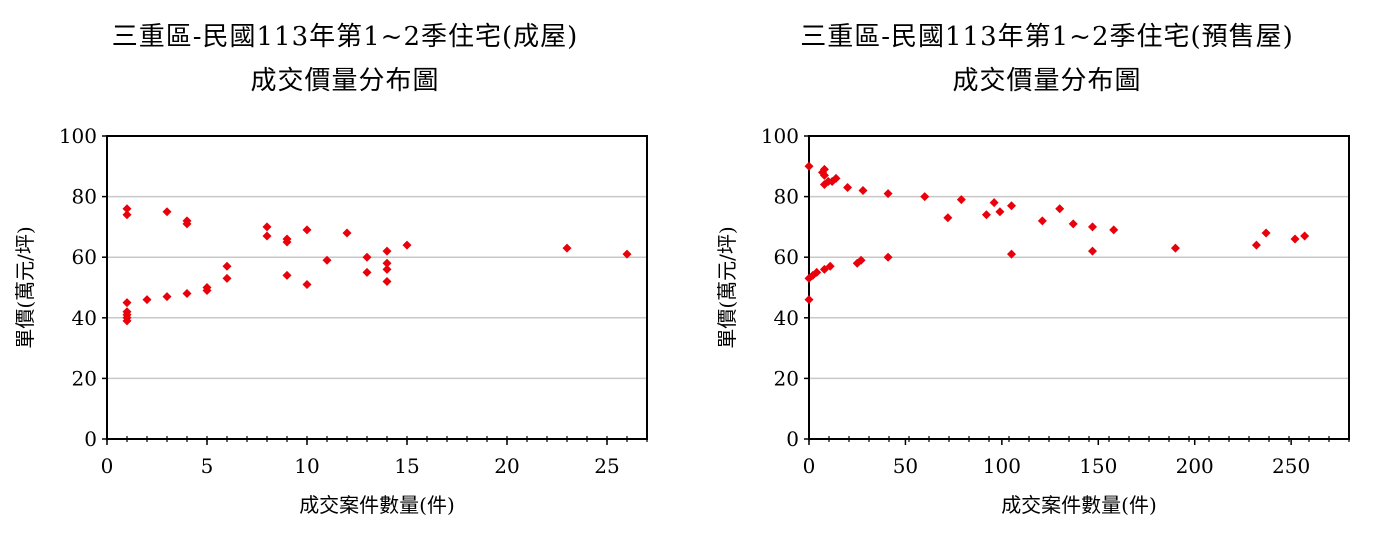 This screenshot has height=535, width=1392. What do you see at coordinates (1047, 37) in the screenshot?
I see `chart-title: 三重區-民國113年第1~2季住宅(預售屋)` at bounding box center [1047, 37].